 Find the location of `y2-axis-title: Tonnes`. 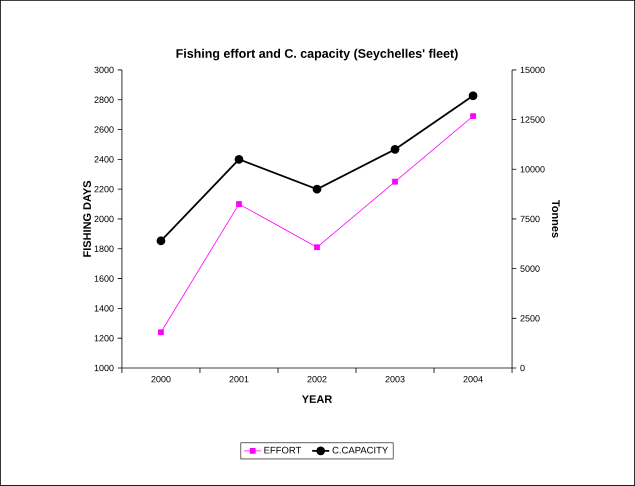

y2-axis-title: Tonnes is located at coordinates (556, 219).